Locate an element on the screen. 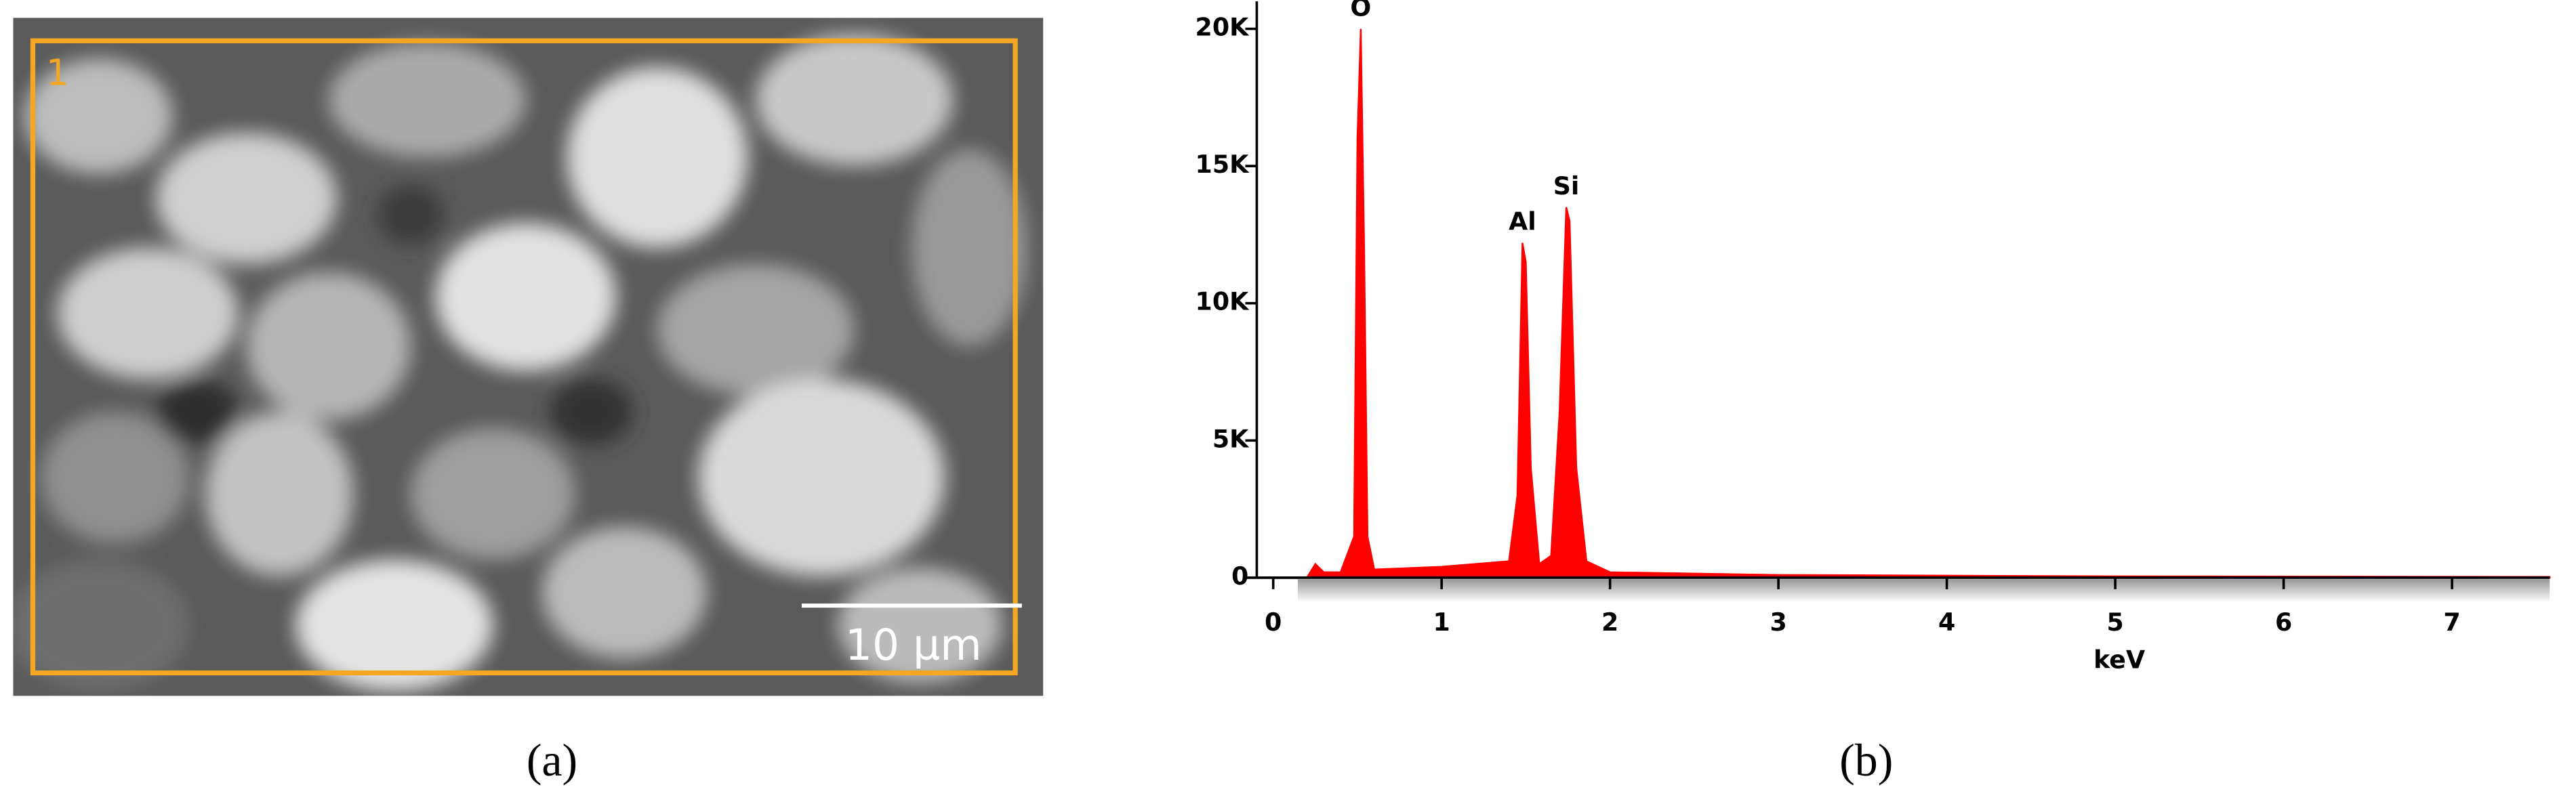 The width and height of the screenshot is (2576, 804). panel-label: (a) is located at coordinates (552, 760).